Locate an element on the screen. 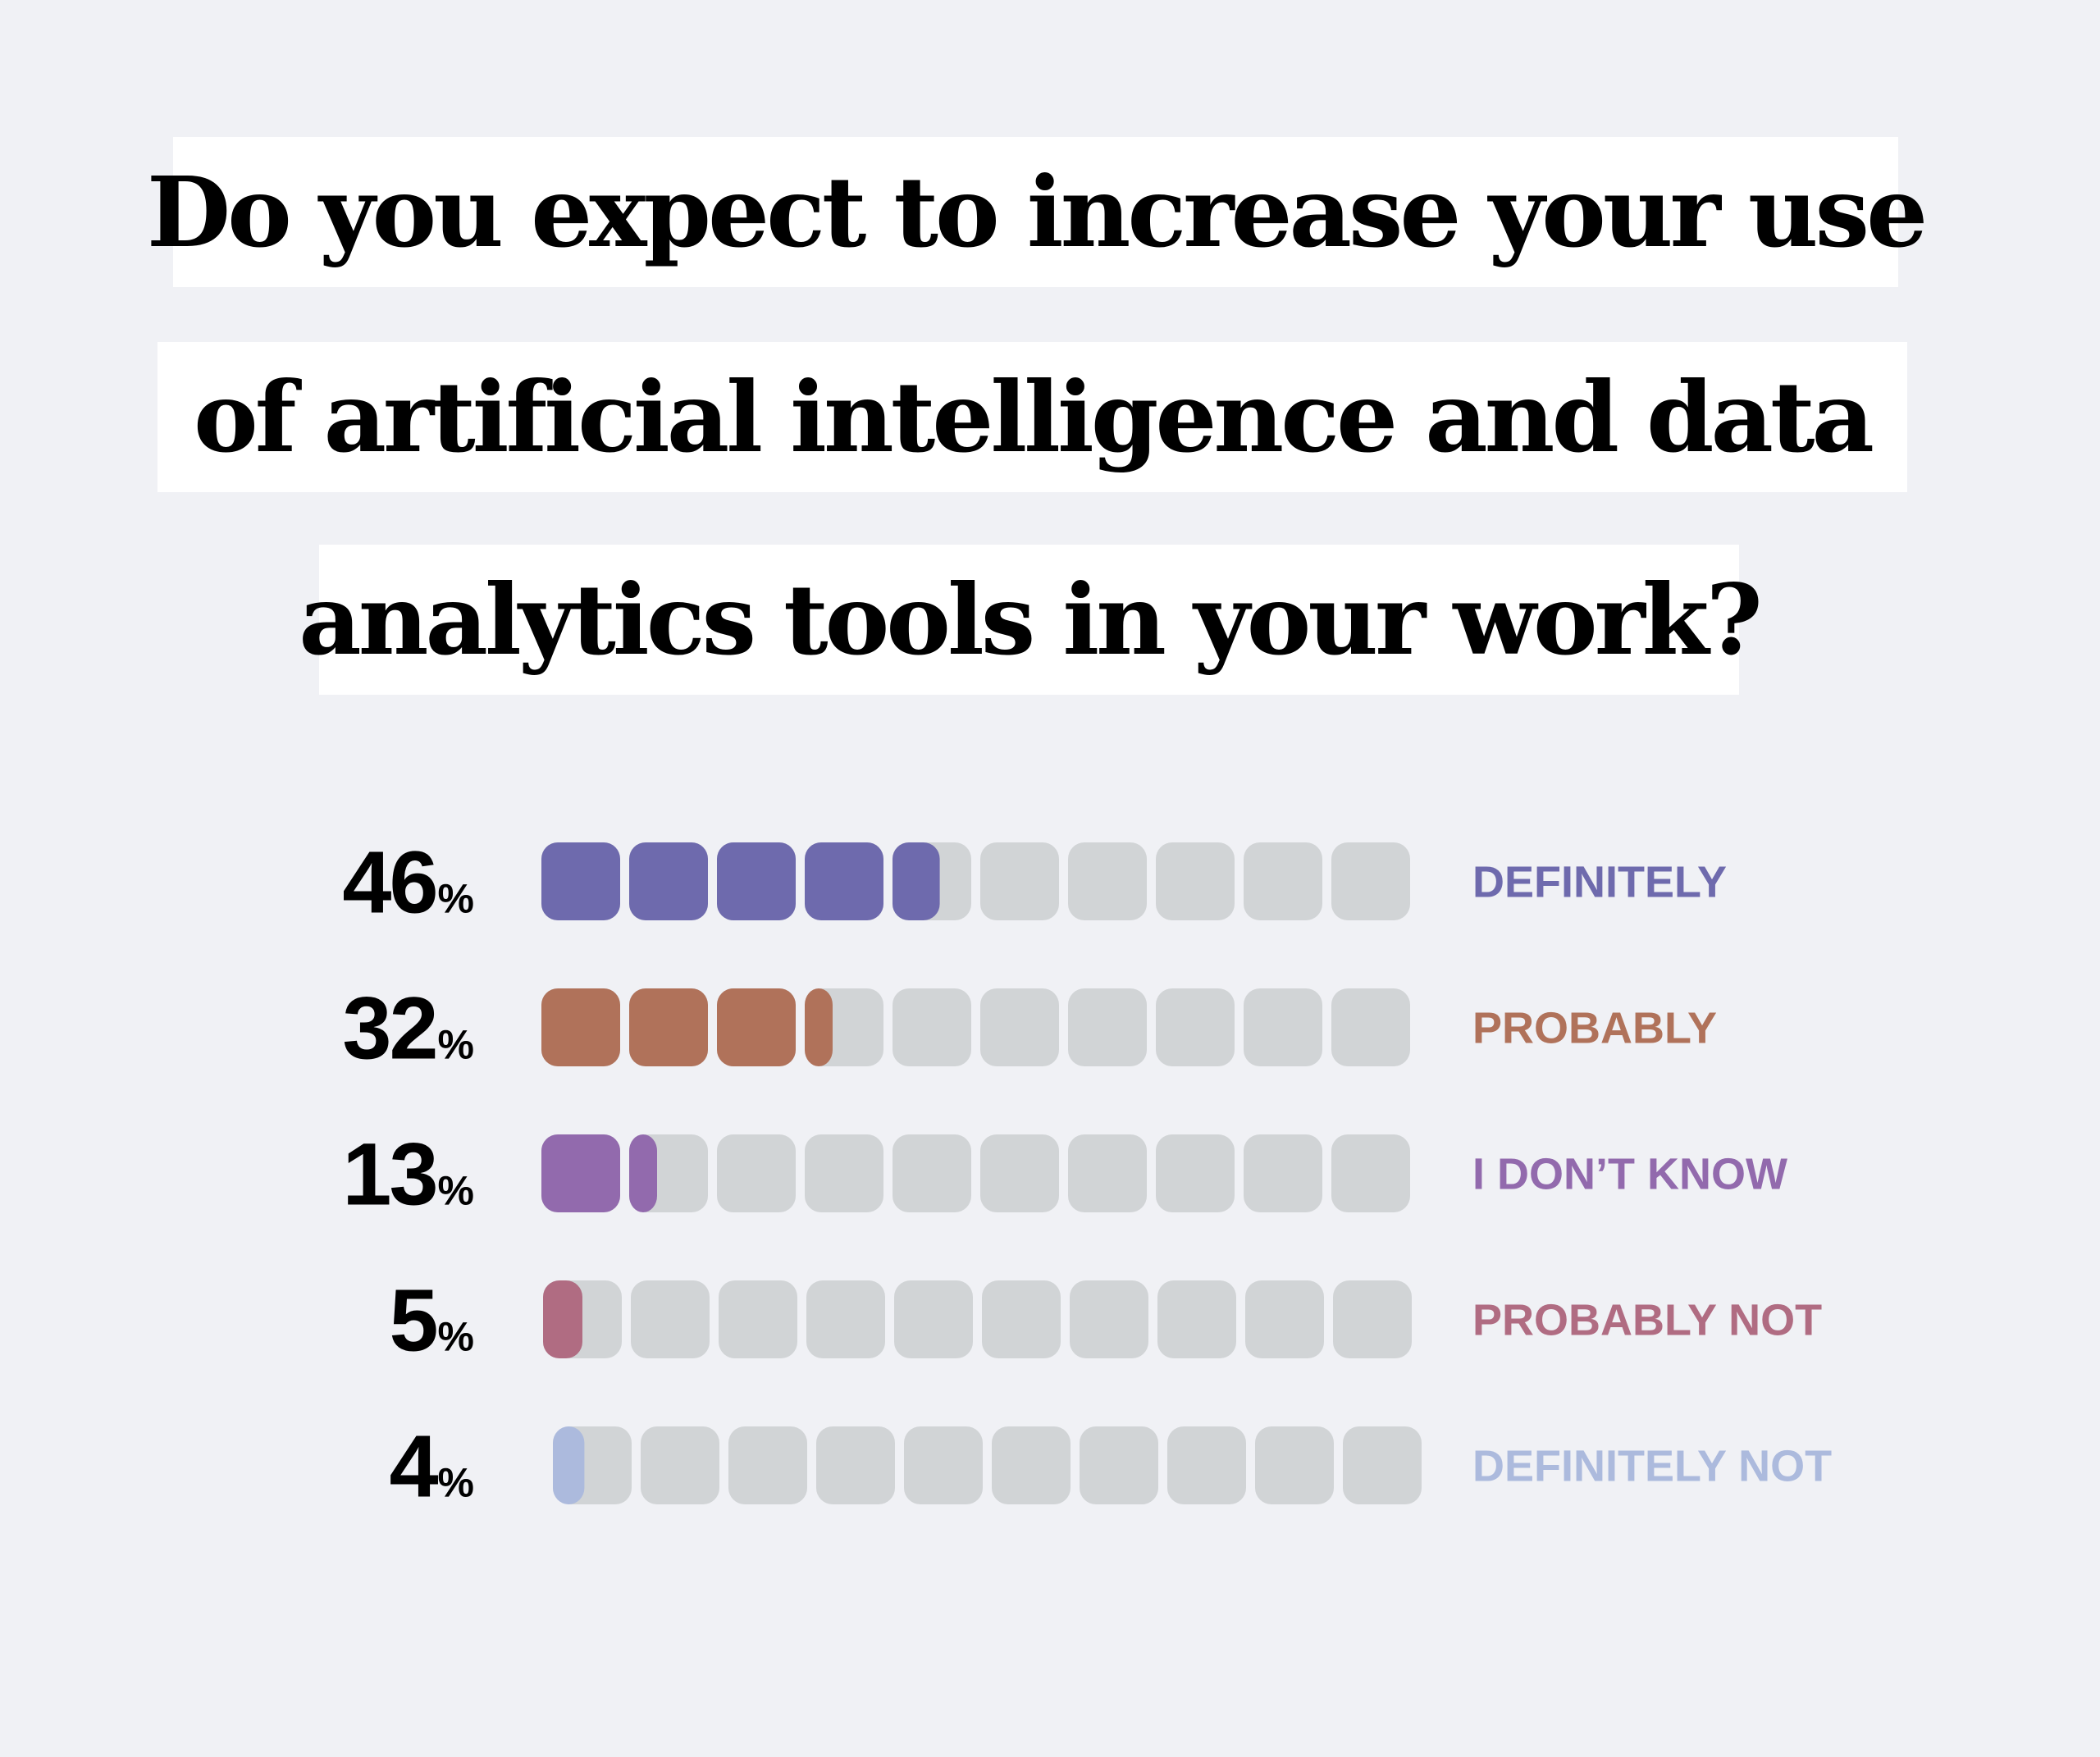  value-label: 13% is located at coordinates (408, 1174).